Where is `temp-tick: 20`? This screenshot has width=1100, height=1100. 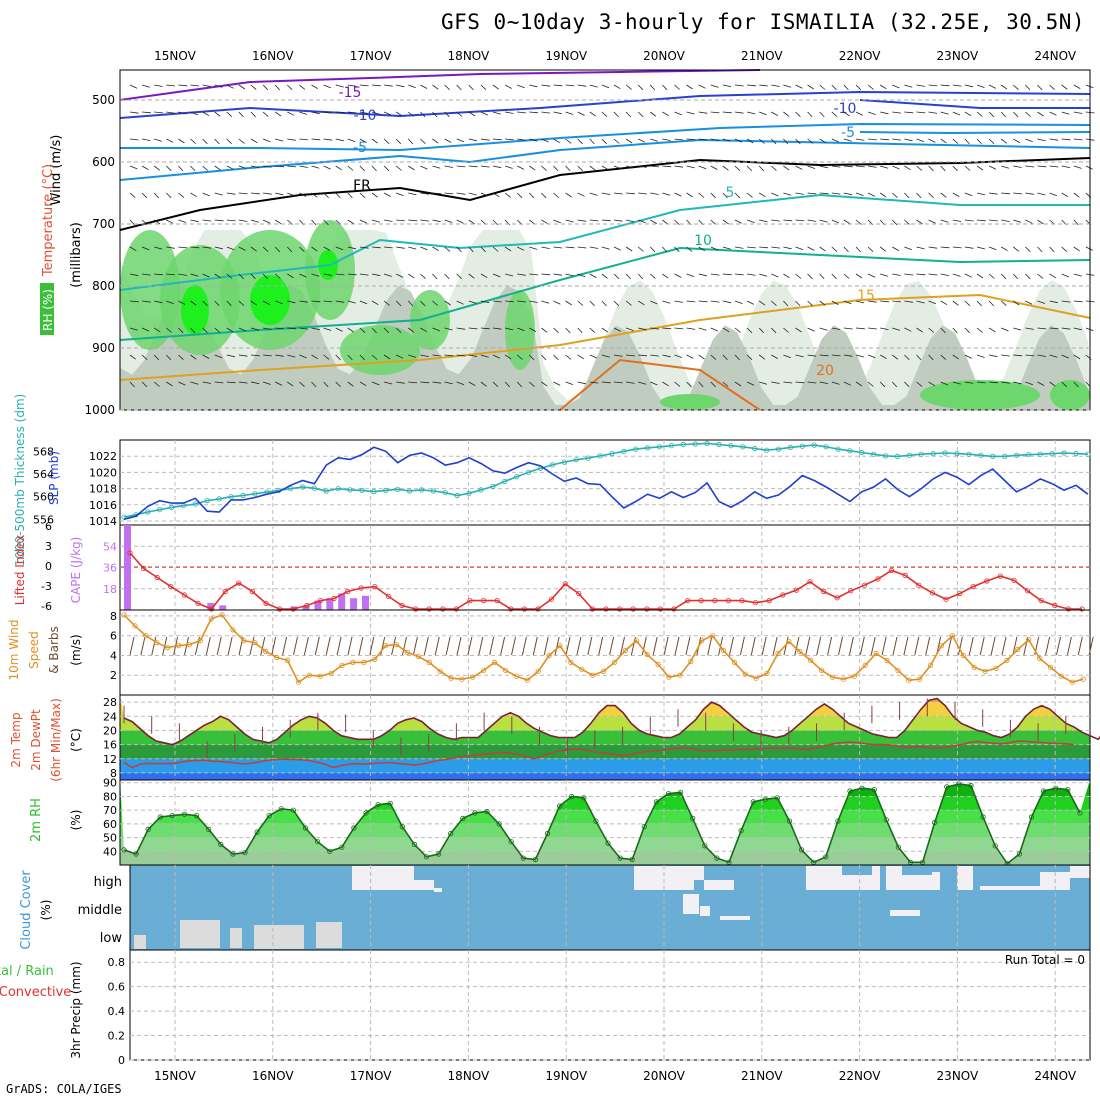
temp-tick: 20 is located at coordinates (110, 730).